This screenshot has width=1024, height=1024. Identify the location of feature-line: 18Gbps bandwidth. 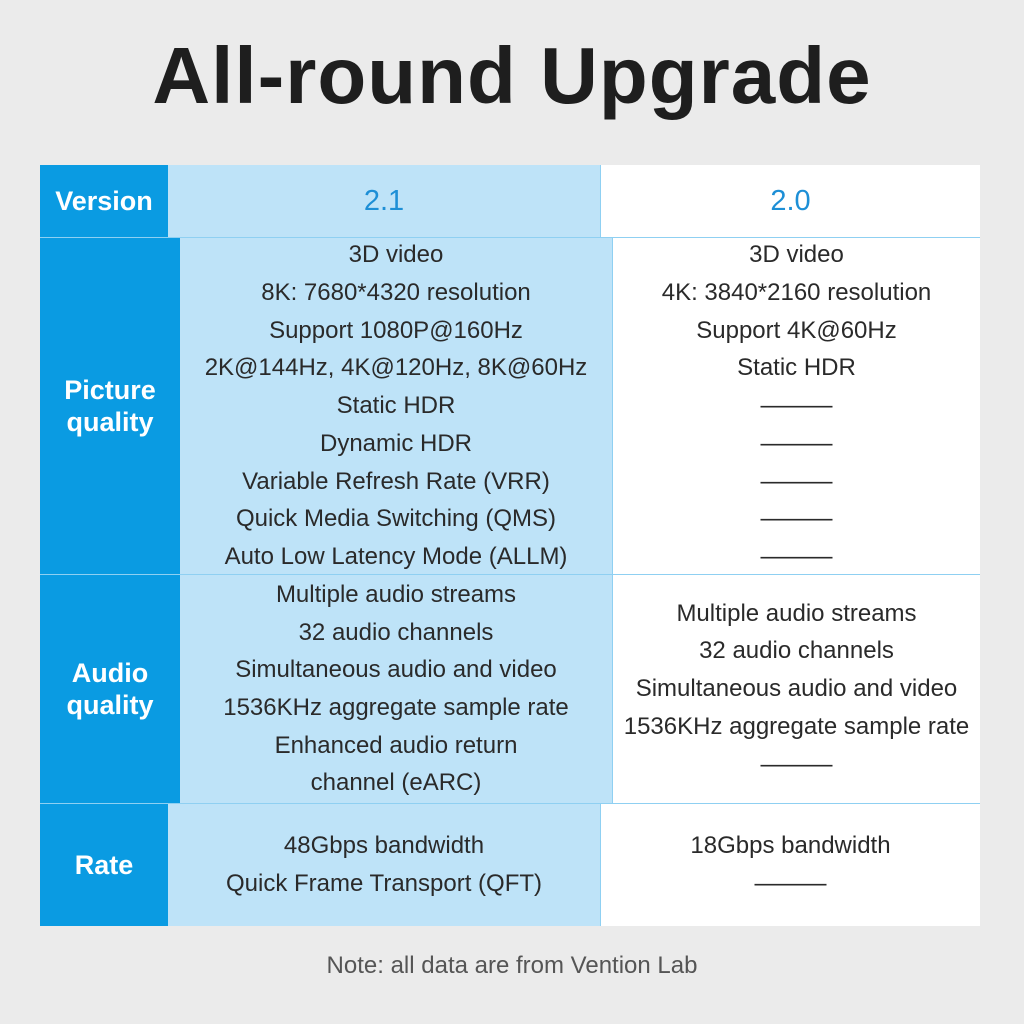
(790, 846).